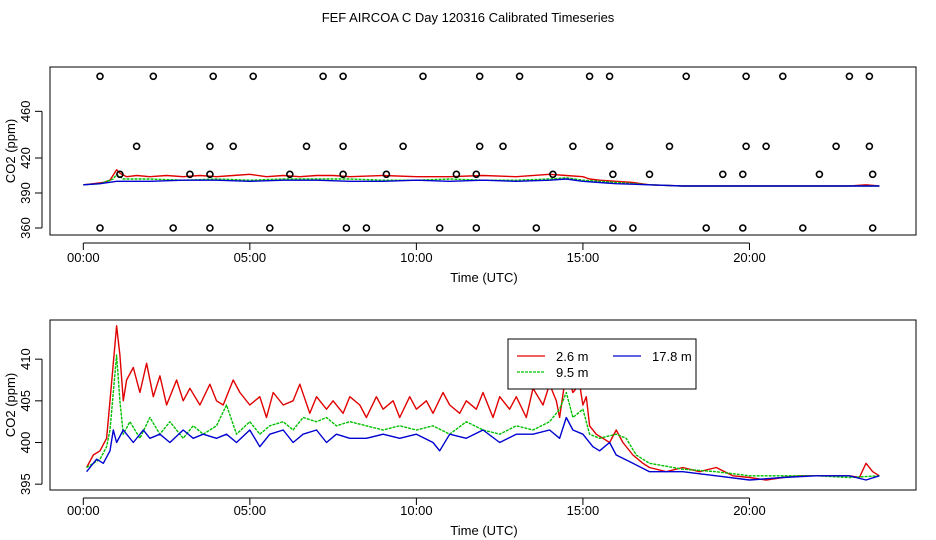  What do you see at coordinates (572, 372) in the screenshot?
I see `legend-label-9-5m: 9.5 m` at bounding box center [572, 372].